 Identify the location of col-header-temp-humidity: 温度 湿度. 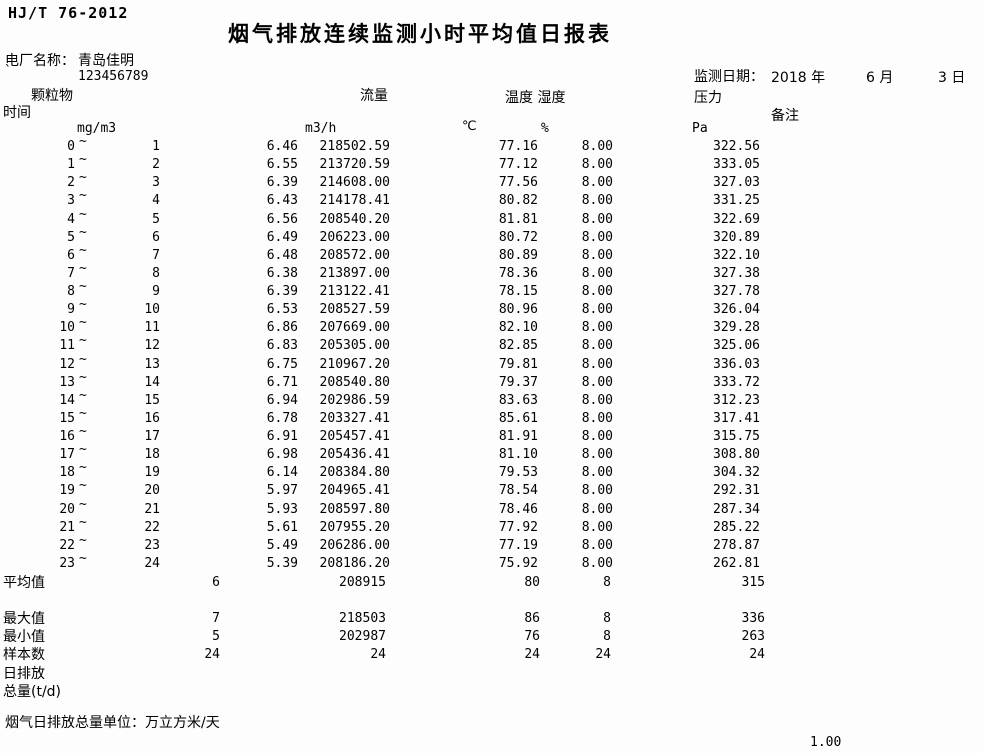
(535, 98).